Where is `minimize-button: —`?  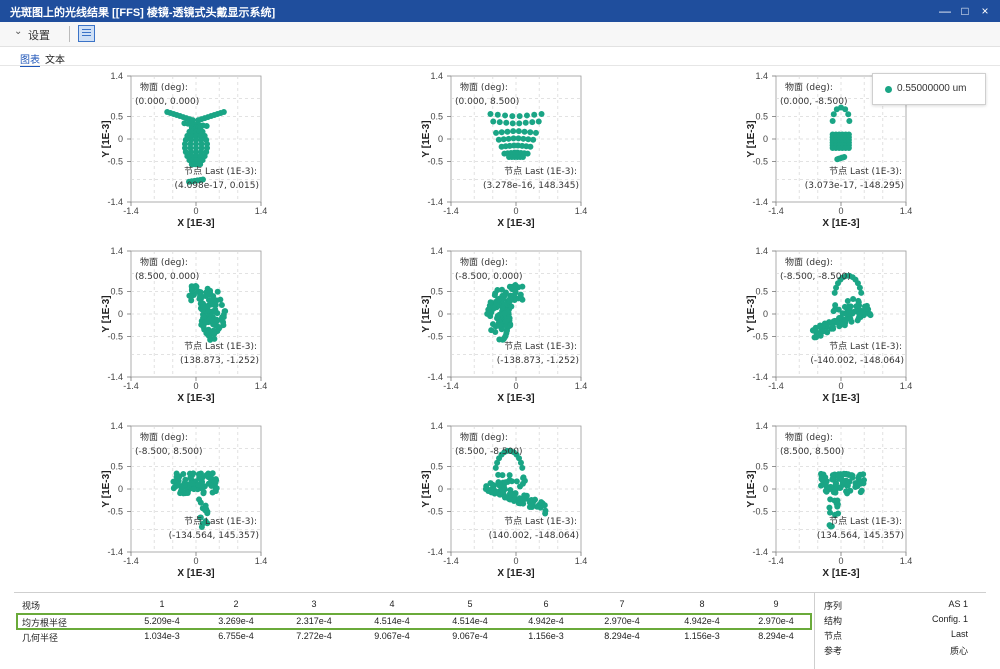 minimize-button: — is located at coordinates (945, 11).